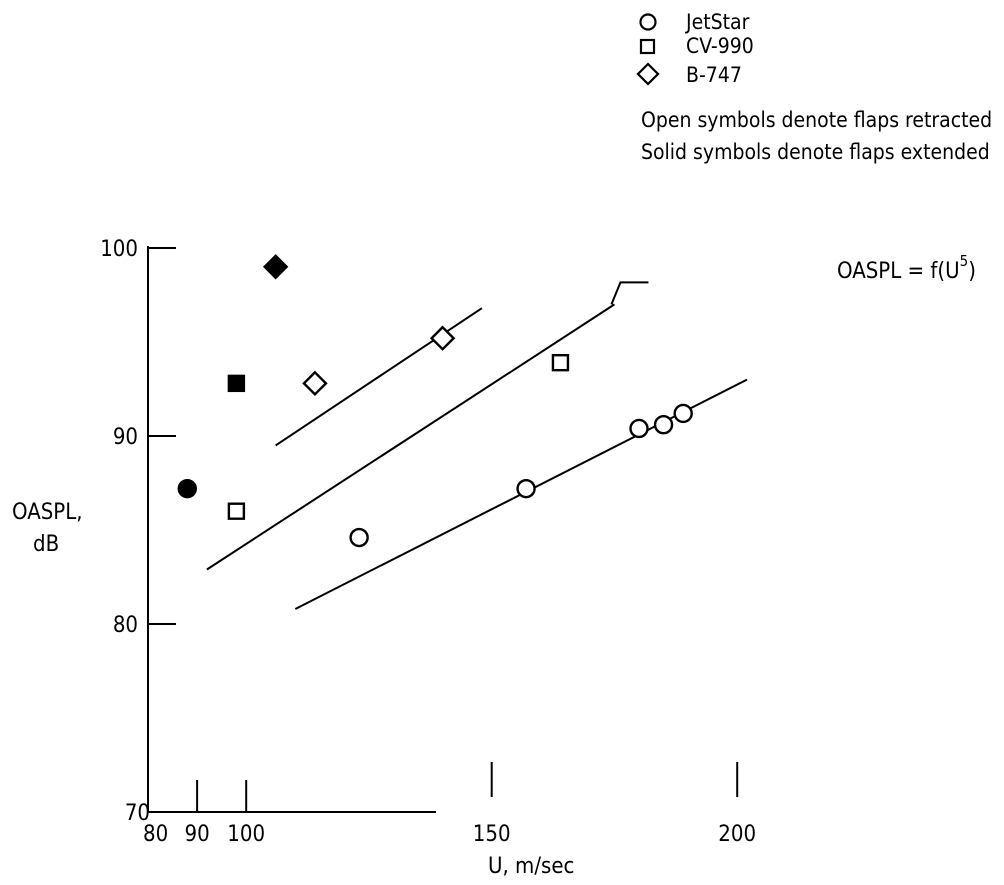  What do you see at coordinates (125, 625) in the screenshot?
I see `y-tick-label: 80` at bounding box center [125, 625].